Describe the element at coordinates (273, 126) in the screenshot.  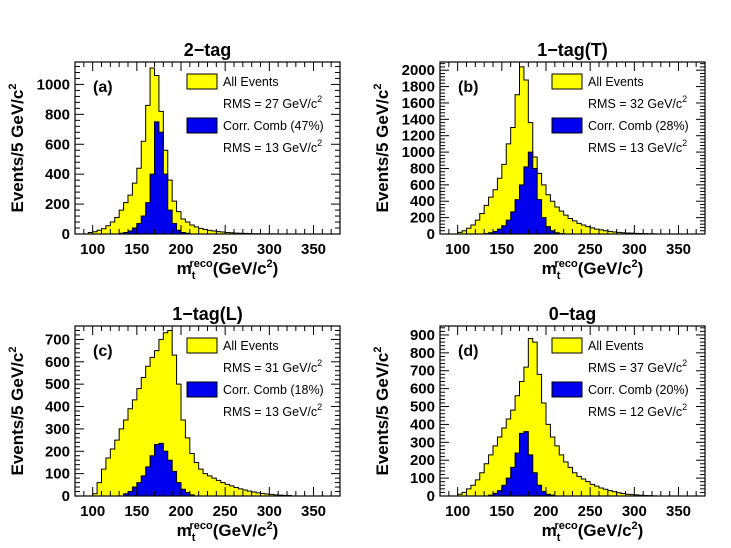
I see `legend-entry: Corr. Comb (47%)` at that location.